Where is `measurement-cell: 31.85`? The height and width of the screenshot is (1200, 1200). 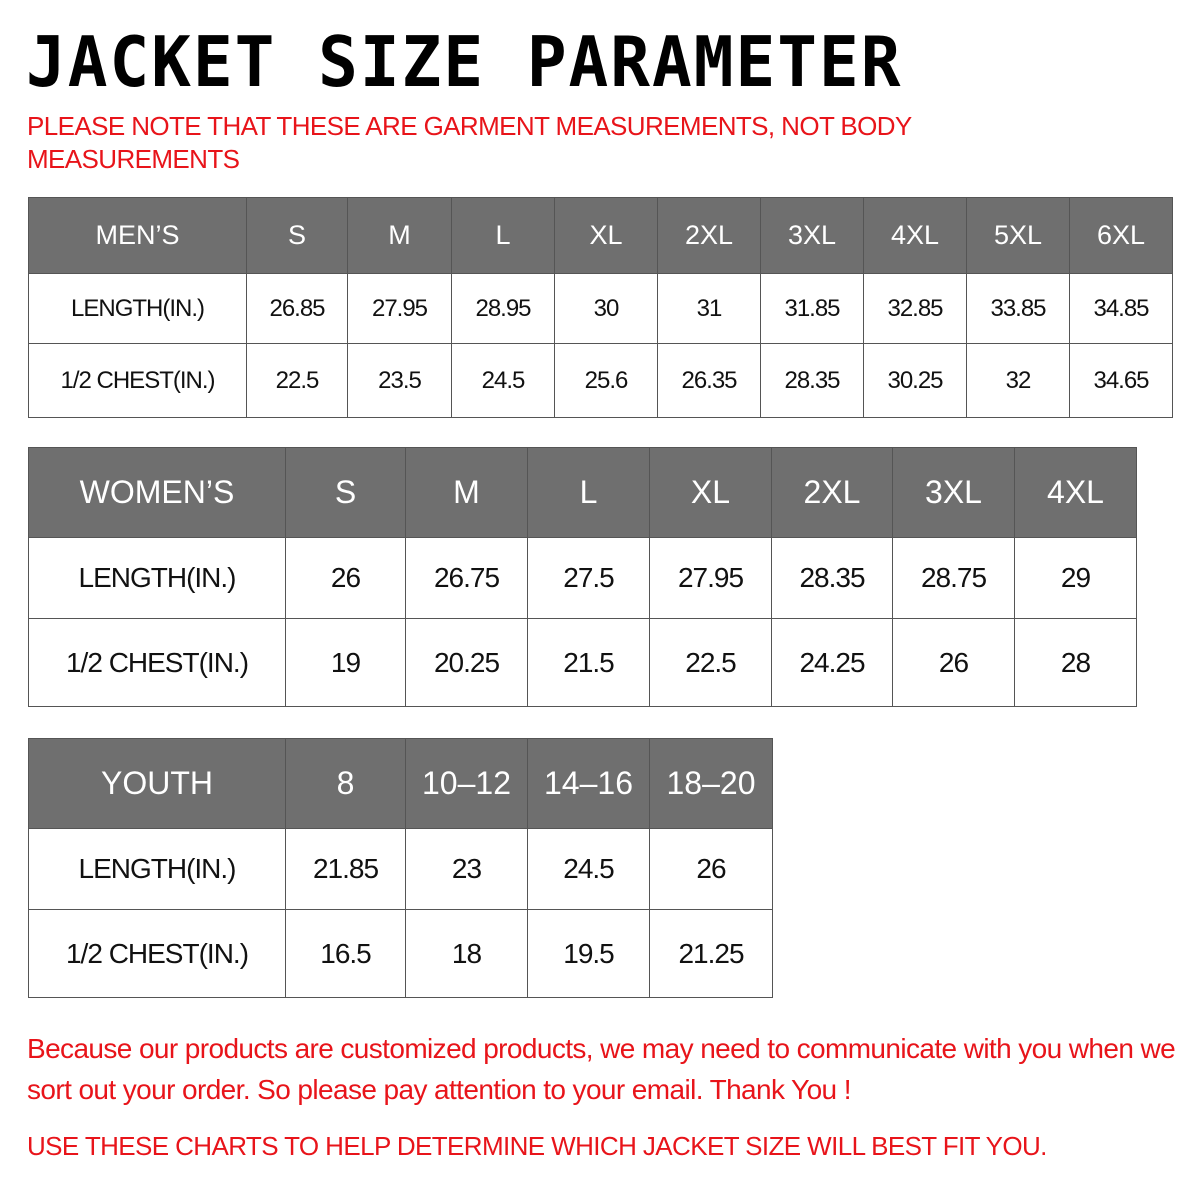
measurement-cell: 31.85 is located at coordinates (812, 308).